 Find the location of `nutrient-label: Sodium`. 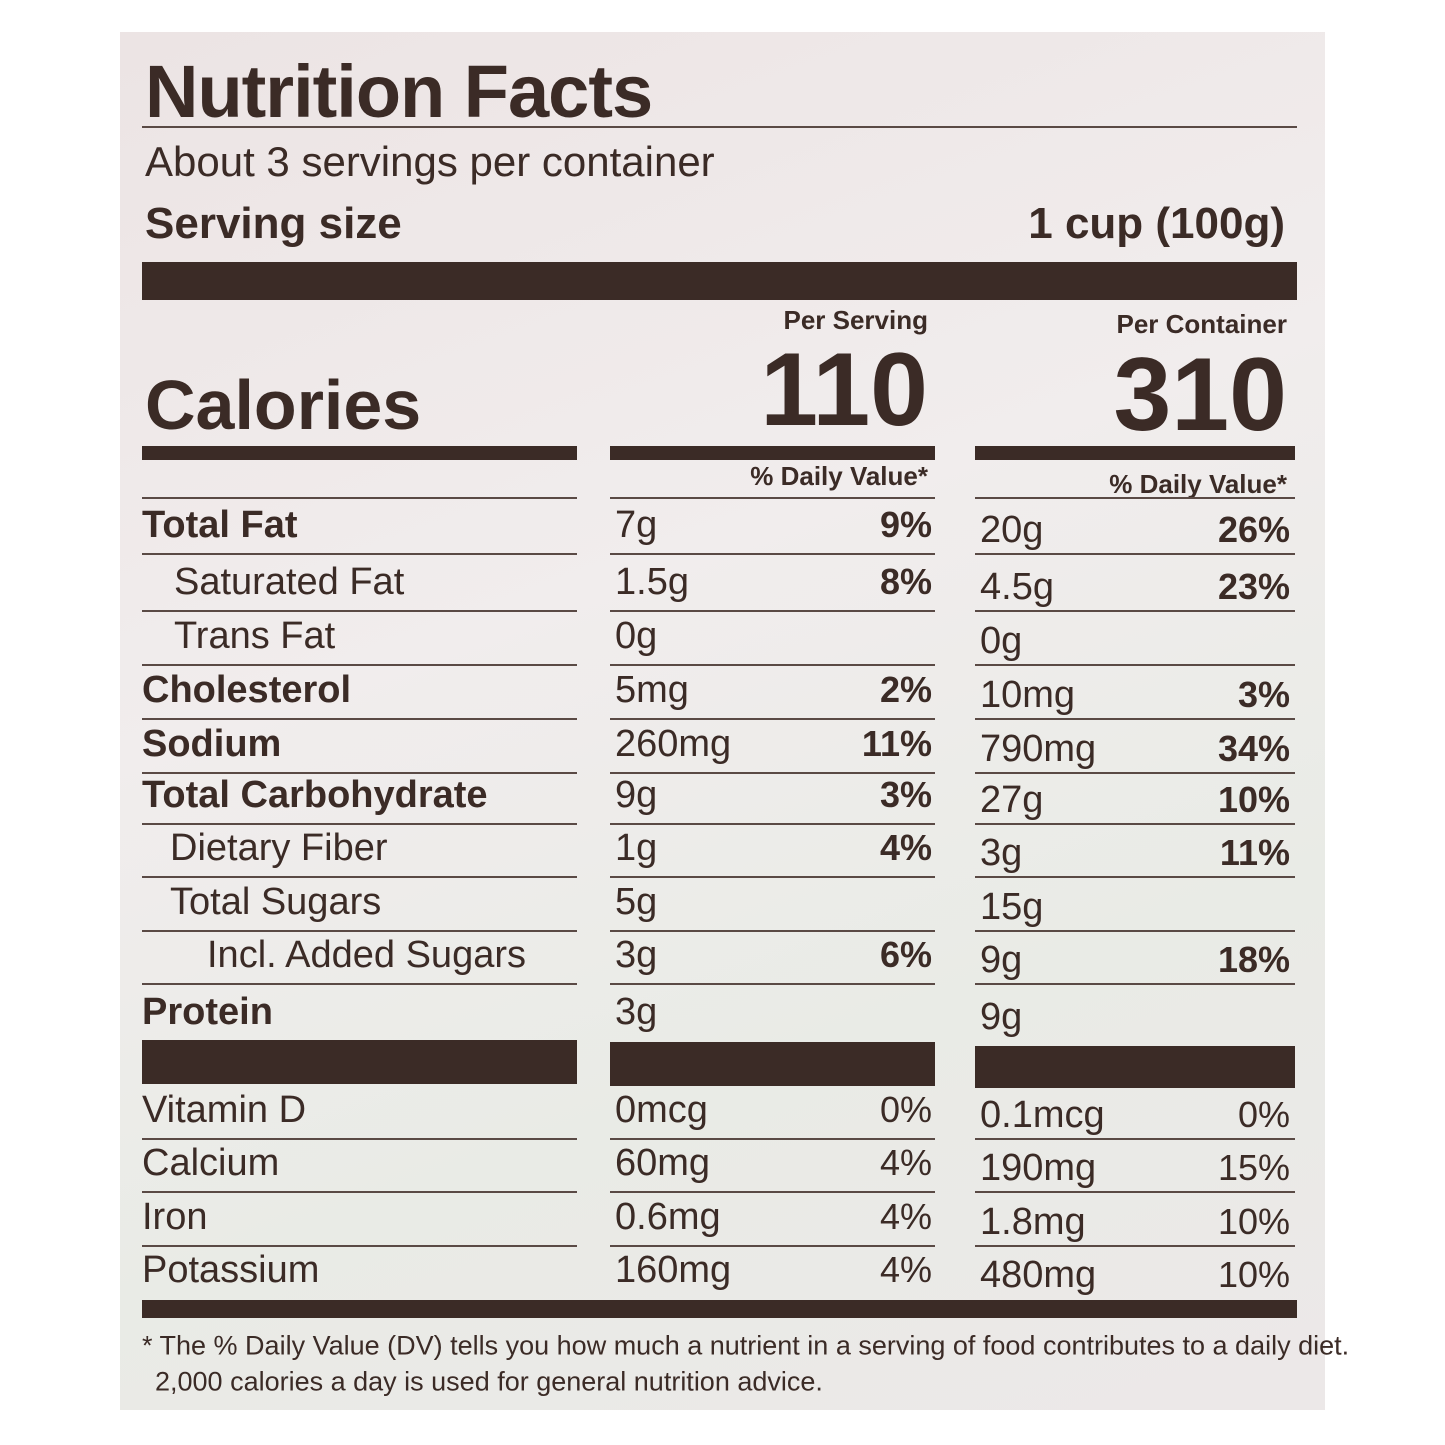

nutrient-label: Sodium is located at coordinates (212, 744).